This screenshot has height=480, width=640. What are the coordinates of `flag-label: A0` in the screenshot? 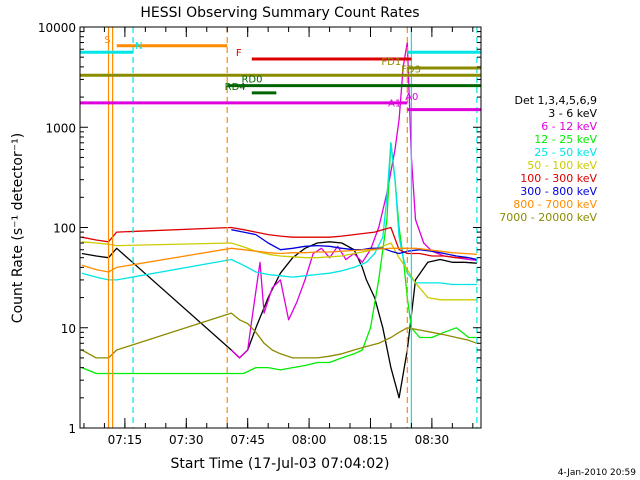 It's located at (411, 97).